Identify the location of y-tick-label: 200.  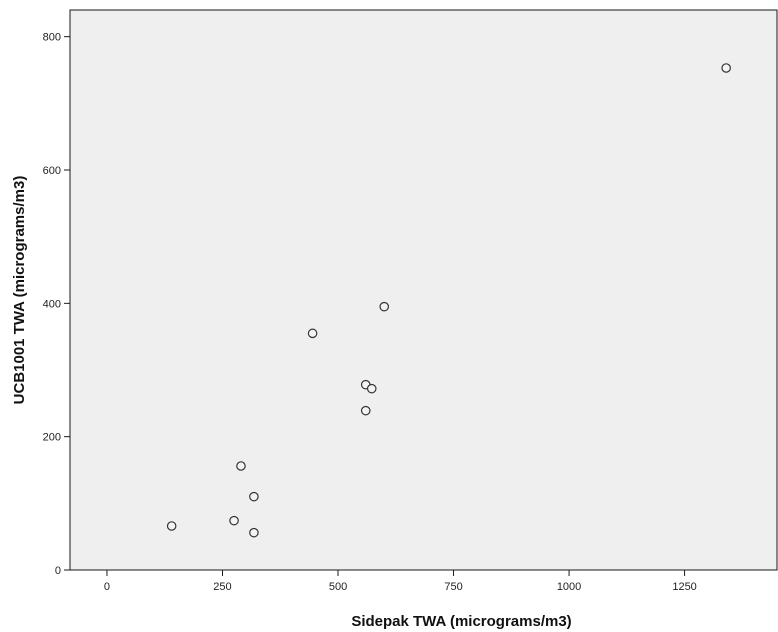
(52, 438).